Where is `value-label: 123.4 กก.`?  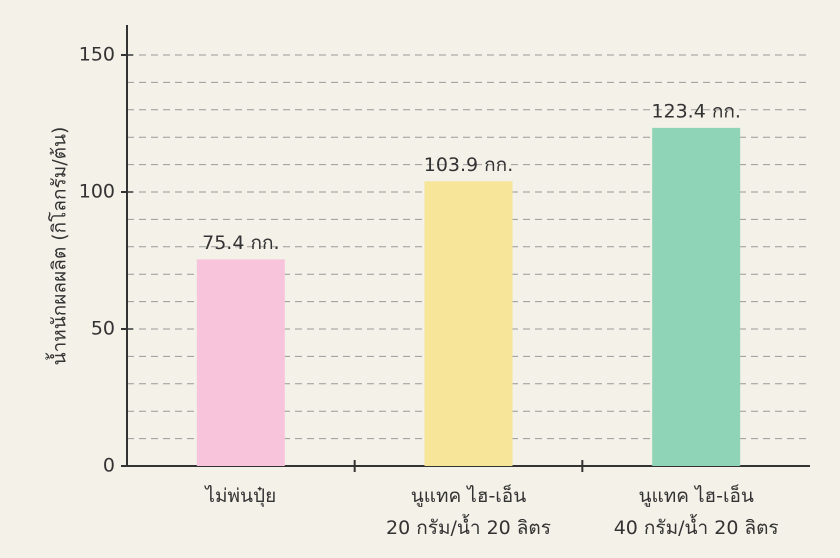 value-label: 123.4 กก. is located at coordinates (695, 111).